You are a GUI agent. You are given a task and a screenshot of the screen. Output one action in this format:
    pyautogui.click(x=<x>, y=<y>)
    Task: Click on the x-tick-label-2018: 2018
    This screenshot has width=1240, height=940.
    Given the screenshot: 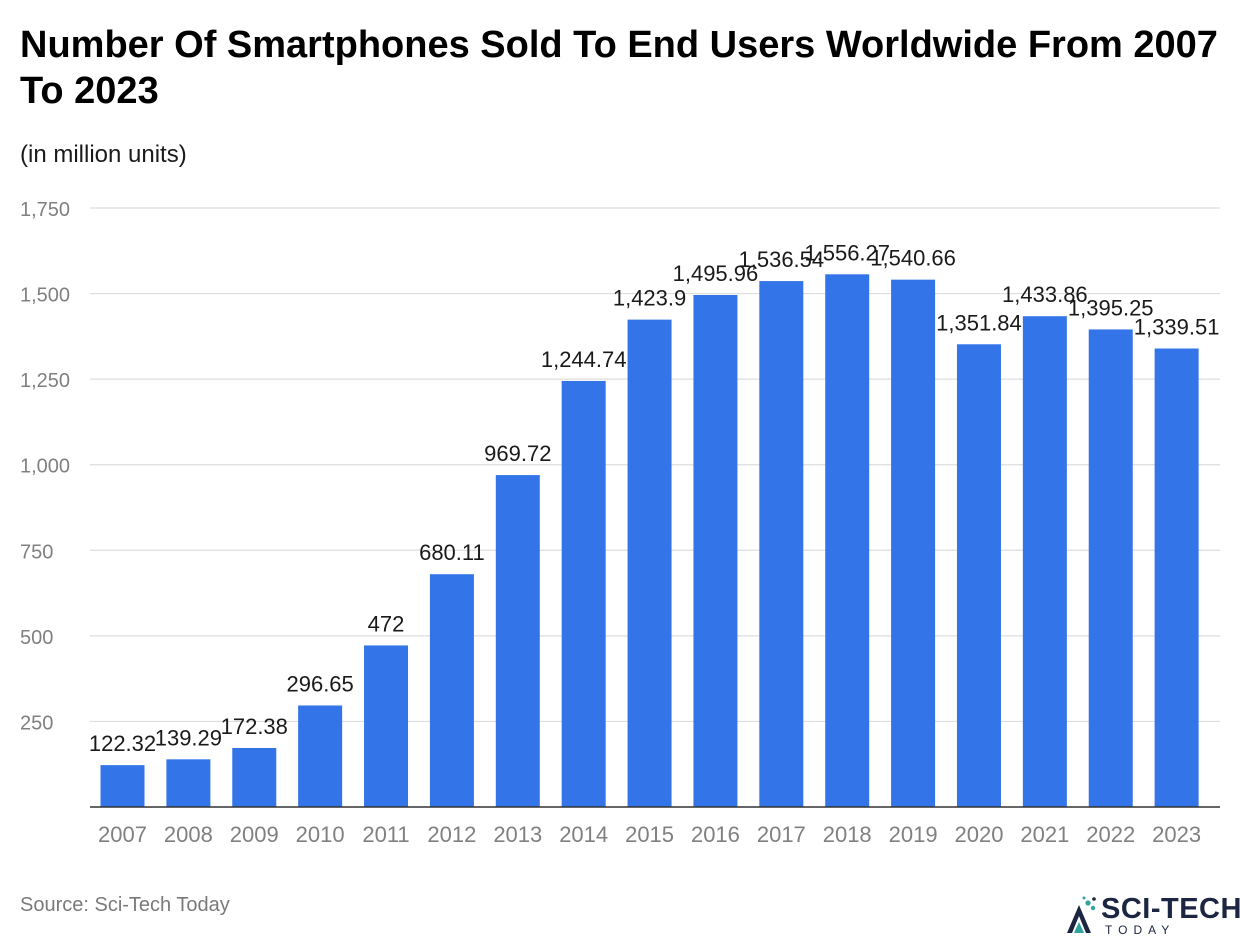 What is the action you would take?
    pyautogui.click(x=847, y=834)
    